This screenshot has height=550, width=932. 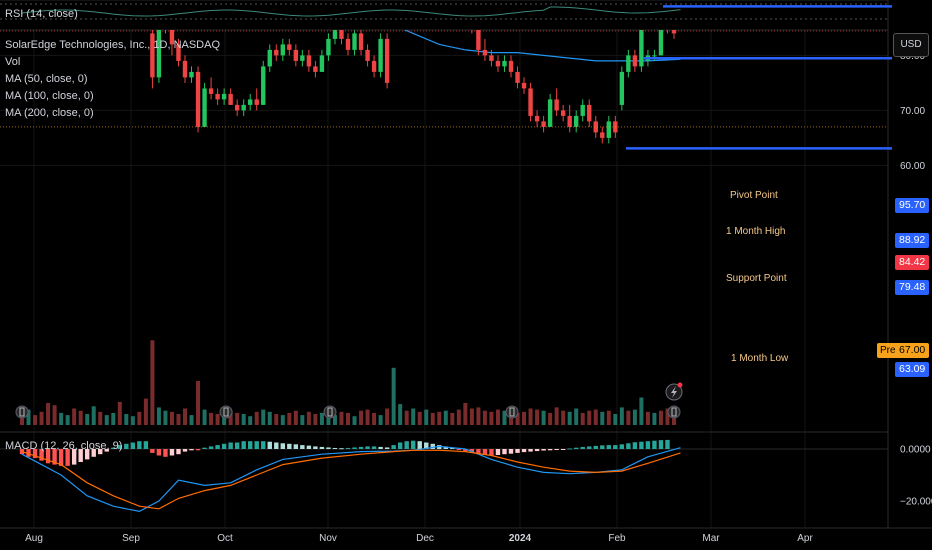 What do you see at coordinates (46, 79) in the screenshot?
I see `legend-ma50: MA (50, close, 0)` at bounding box center [46, 79].